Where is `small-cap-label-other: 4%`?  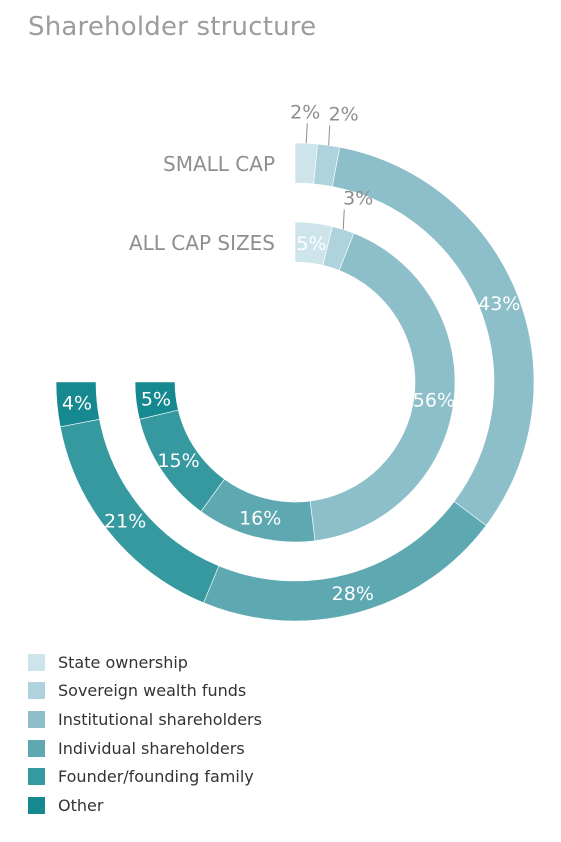
small-cap-label-other: 4% is located at coordinates (77, 404).